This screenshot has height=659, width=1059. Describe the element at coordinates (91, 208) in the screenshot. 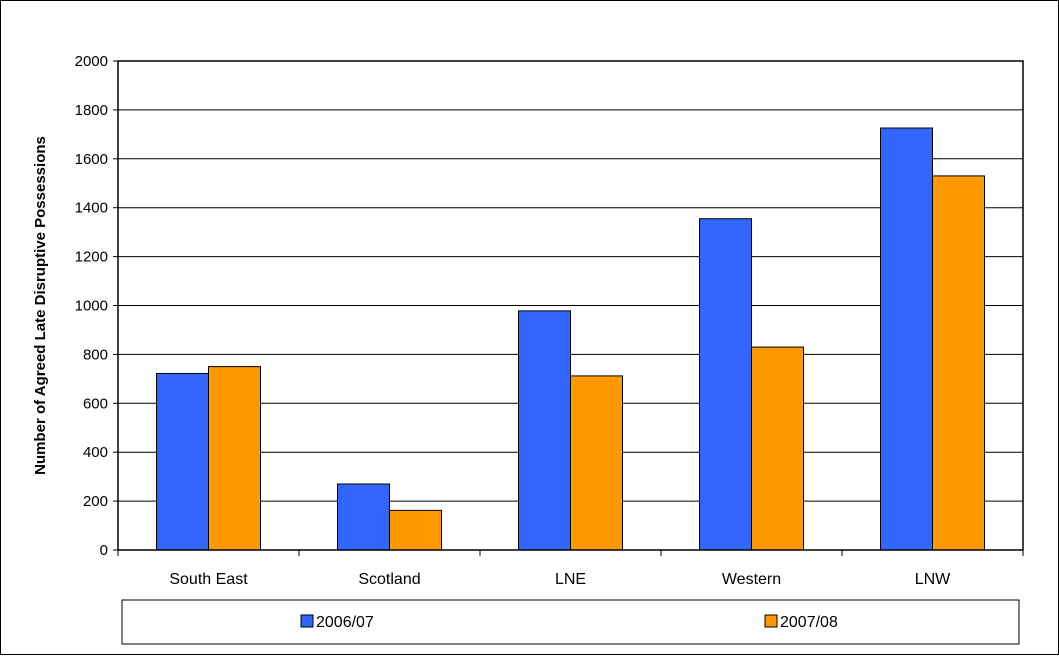

I see `y-tick-label: 1400` at that location.